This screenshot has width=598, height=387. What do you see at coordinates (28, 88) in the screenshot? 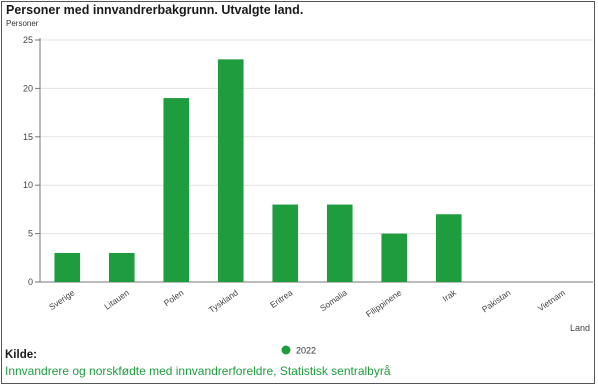
I see `y-tick-label: 20` at bounding box center [28, 88].